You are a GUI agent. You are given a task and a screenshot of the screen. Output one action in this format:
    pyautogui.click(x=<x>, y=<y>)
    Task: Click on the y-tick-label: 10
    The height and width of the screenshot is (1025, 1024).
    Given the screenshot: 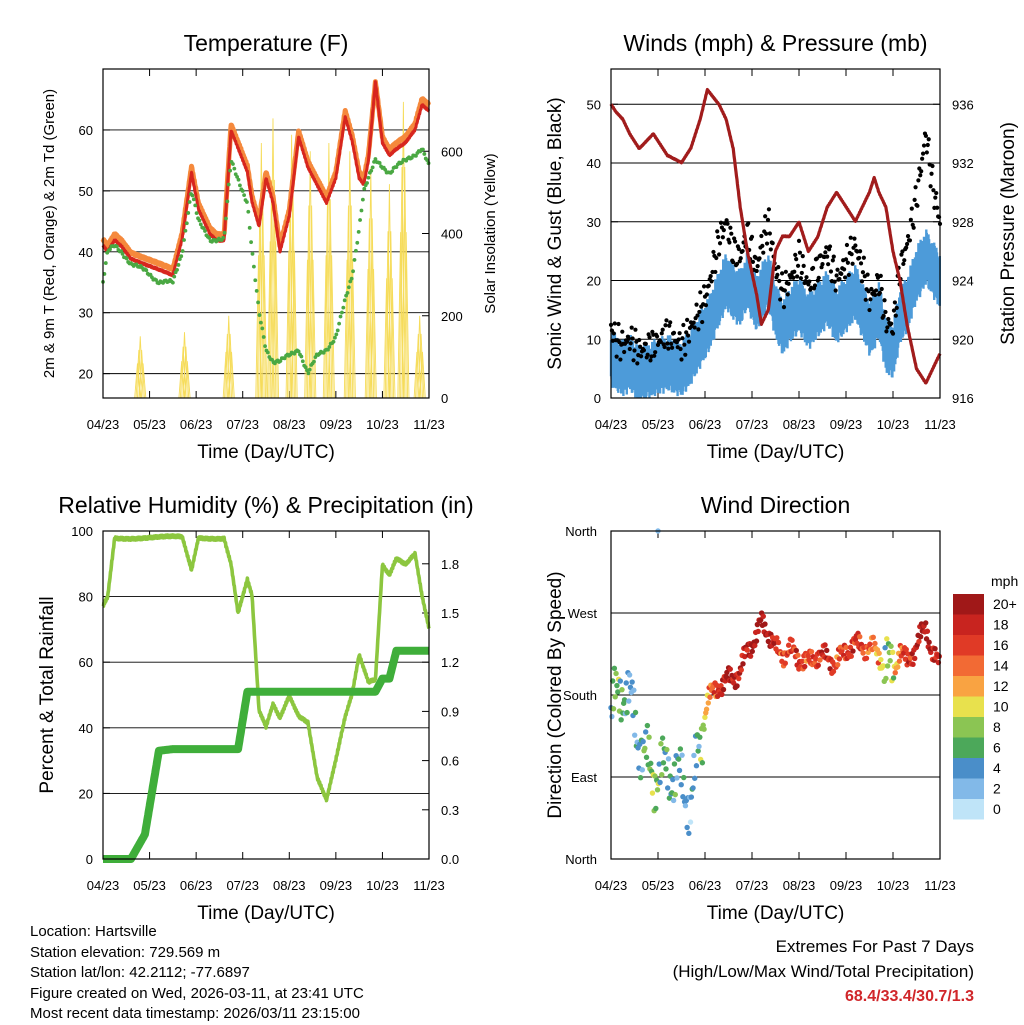 What is the action you would take?
    pyautogui.click(x=594, y=339)
    